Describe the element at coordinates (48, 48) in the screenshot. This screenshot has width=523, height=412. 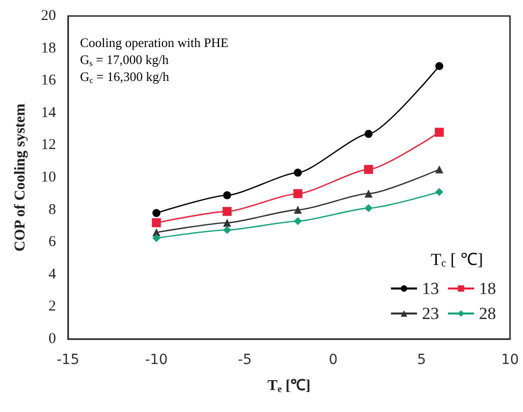
I see `y-tick-label: 18` at that location.